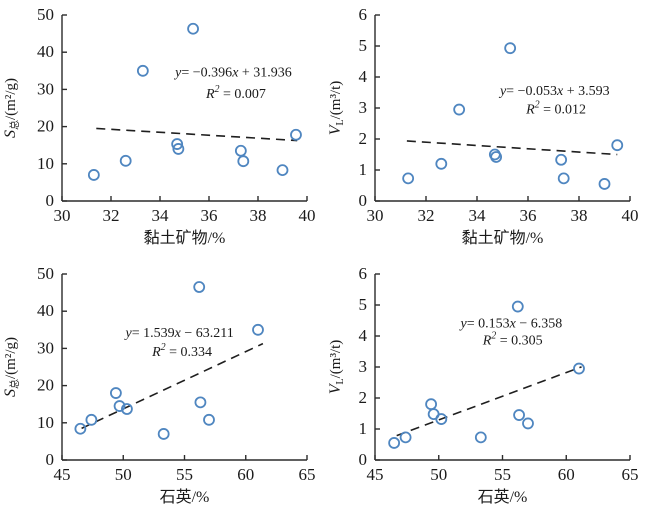 The width and height of the screenshot is (650, 518). What do you see at coordinates (630, 215) in the screenshot?
I see `x-tick-label: 40` at bounding box center [630, 215].